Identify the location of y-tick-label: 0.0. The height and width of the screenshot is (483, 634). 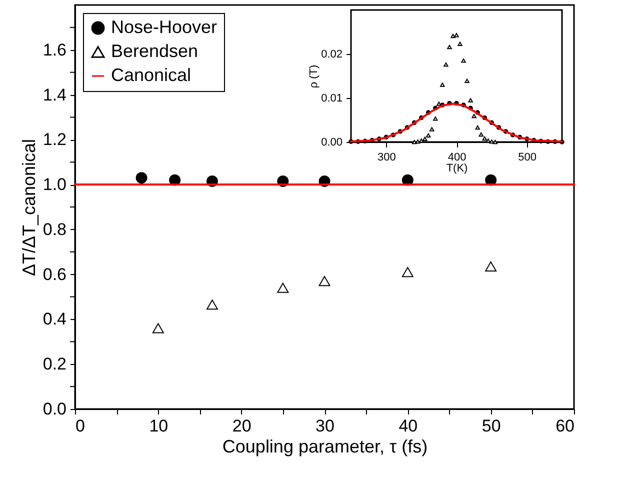
(54, 409).